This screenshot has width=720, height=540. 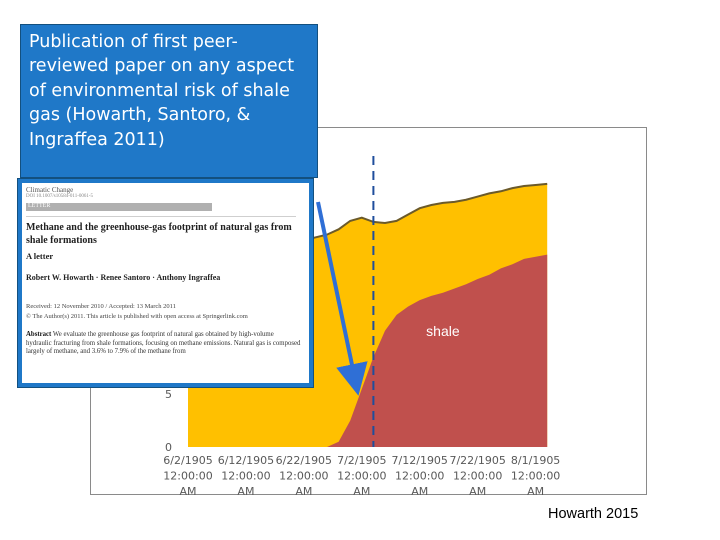 What do you see at coordinates (39, 334) in the screenshot?
I see `paper-abstract-label: Abstract` at bounding box center [39, 334].